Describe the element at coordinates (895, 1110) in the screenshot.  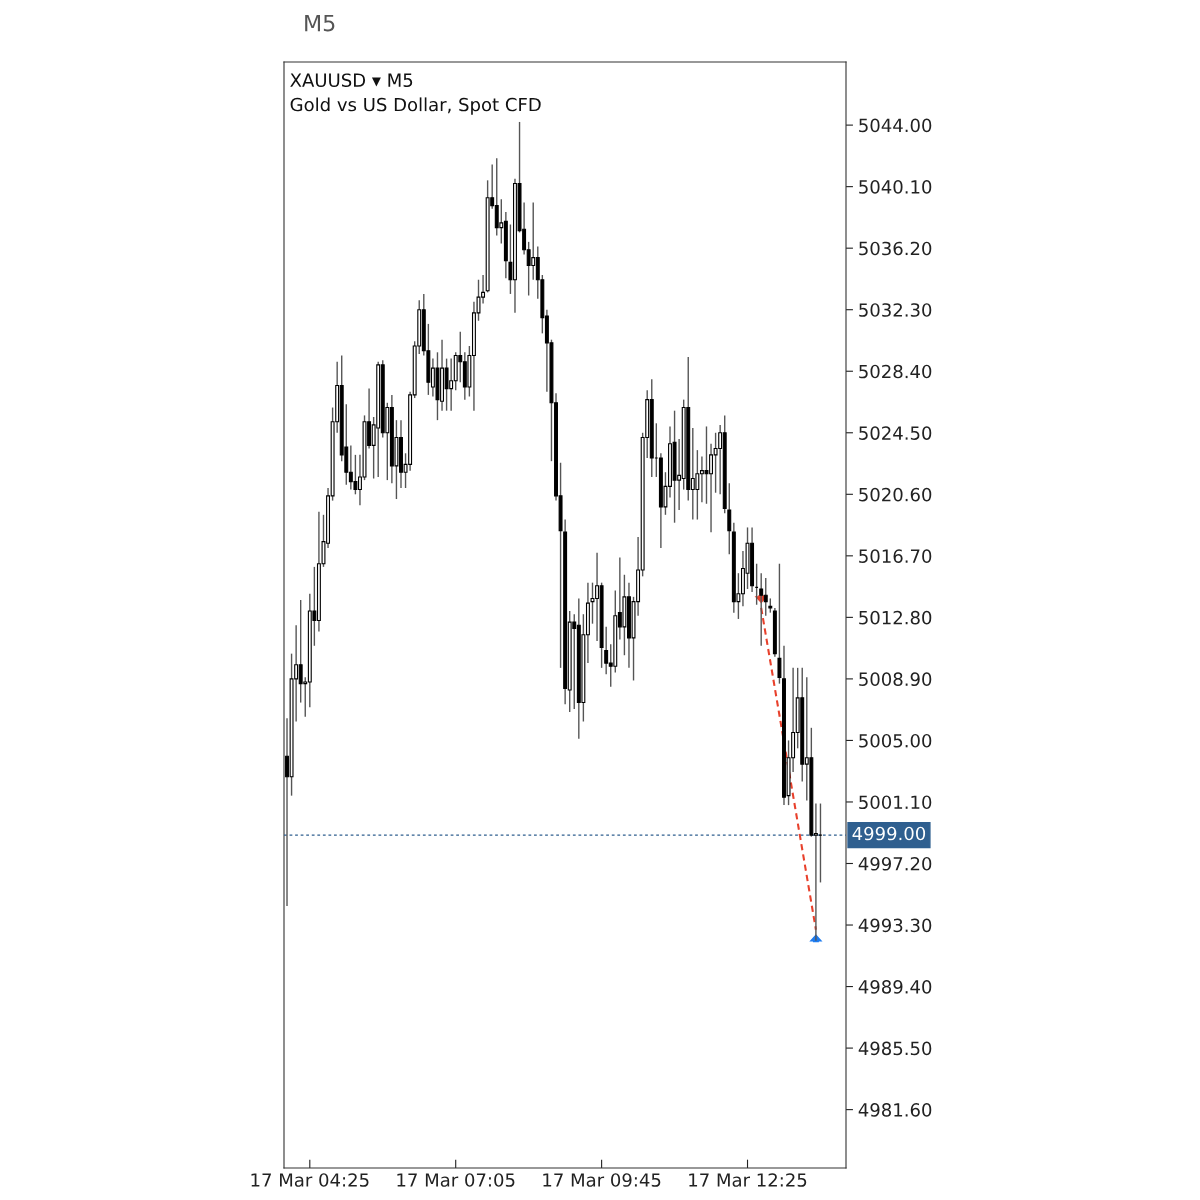
I see `y-tick-label: 4981.60` at that location.